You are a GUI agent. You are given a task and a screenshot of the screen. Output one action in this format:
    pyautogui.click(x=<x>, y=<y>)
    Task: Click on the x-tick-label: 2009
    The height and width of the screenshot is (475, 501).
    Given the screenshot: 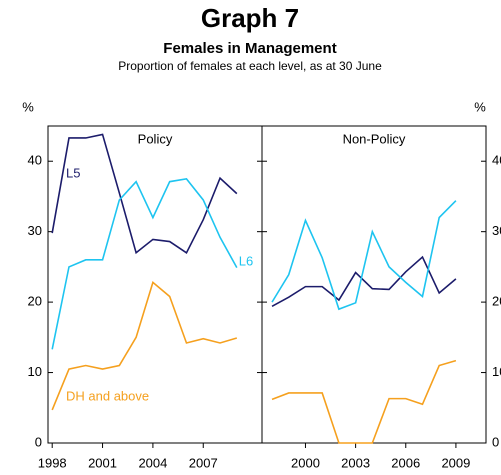 What is the action you would take?
    pyautogui.click(x=455, y=462)
    